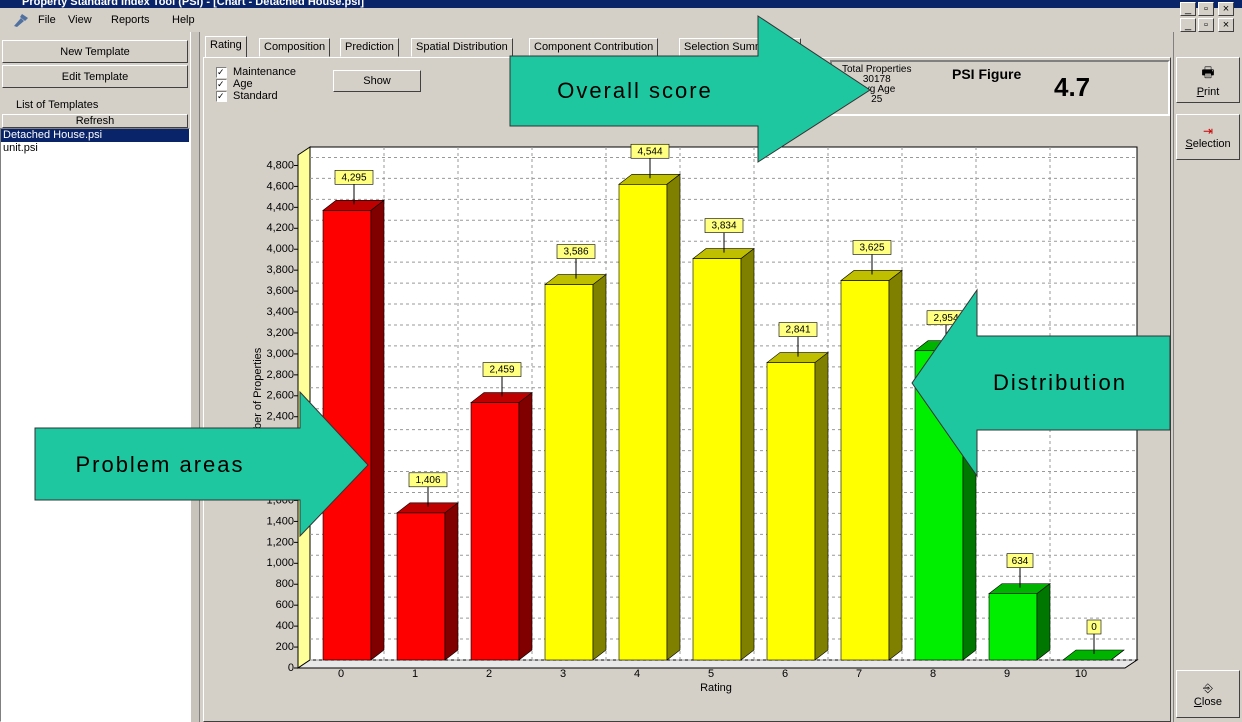 The height and width of the screenshot is (722, 1242). Describe the element at coordinates (285, 605) in the screenshot. I see `y-tick-label: 600` at that location.